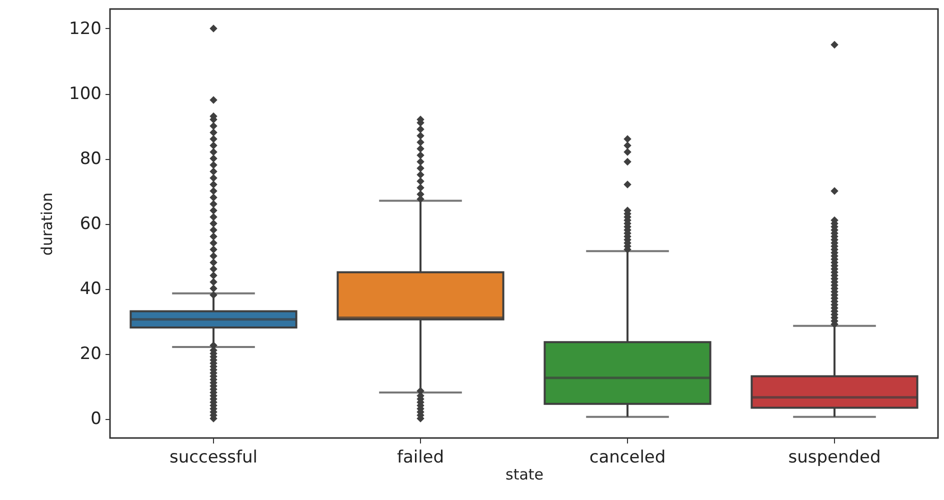  I want to click on y-tick-label: 120, so click(85, 29).